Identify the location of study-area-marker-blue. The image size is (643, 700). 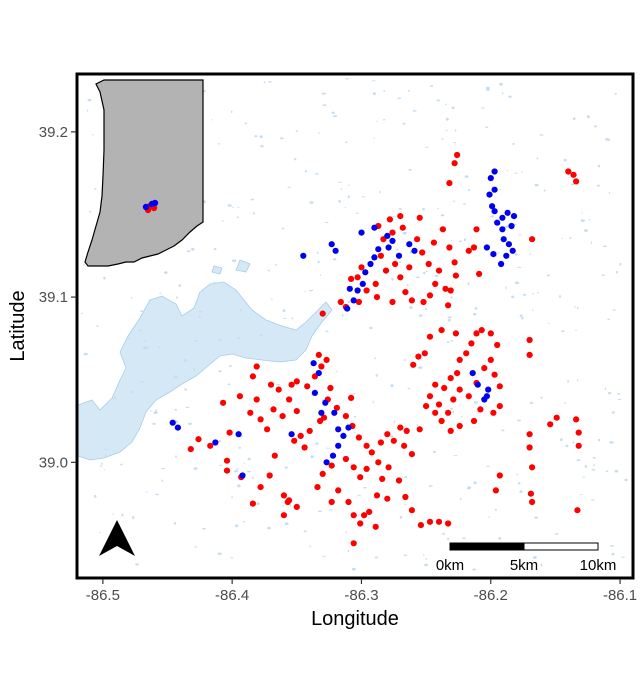
(155, 203).